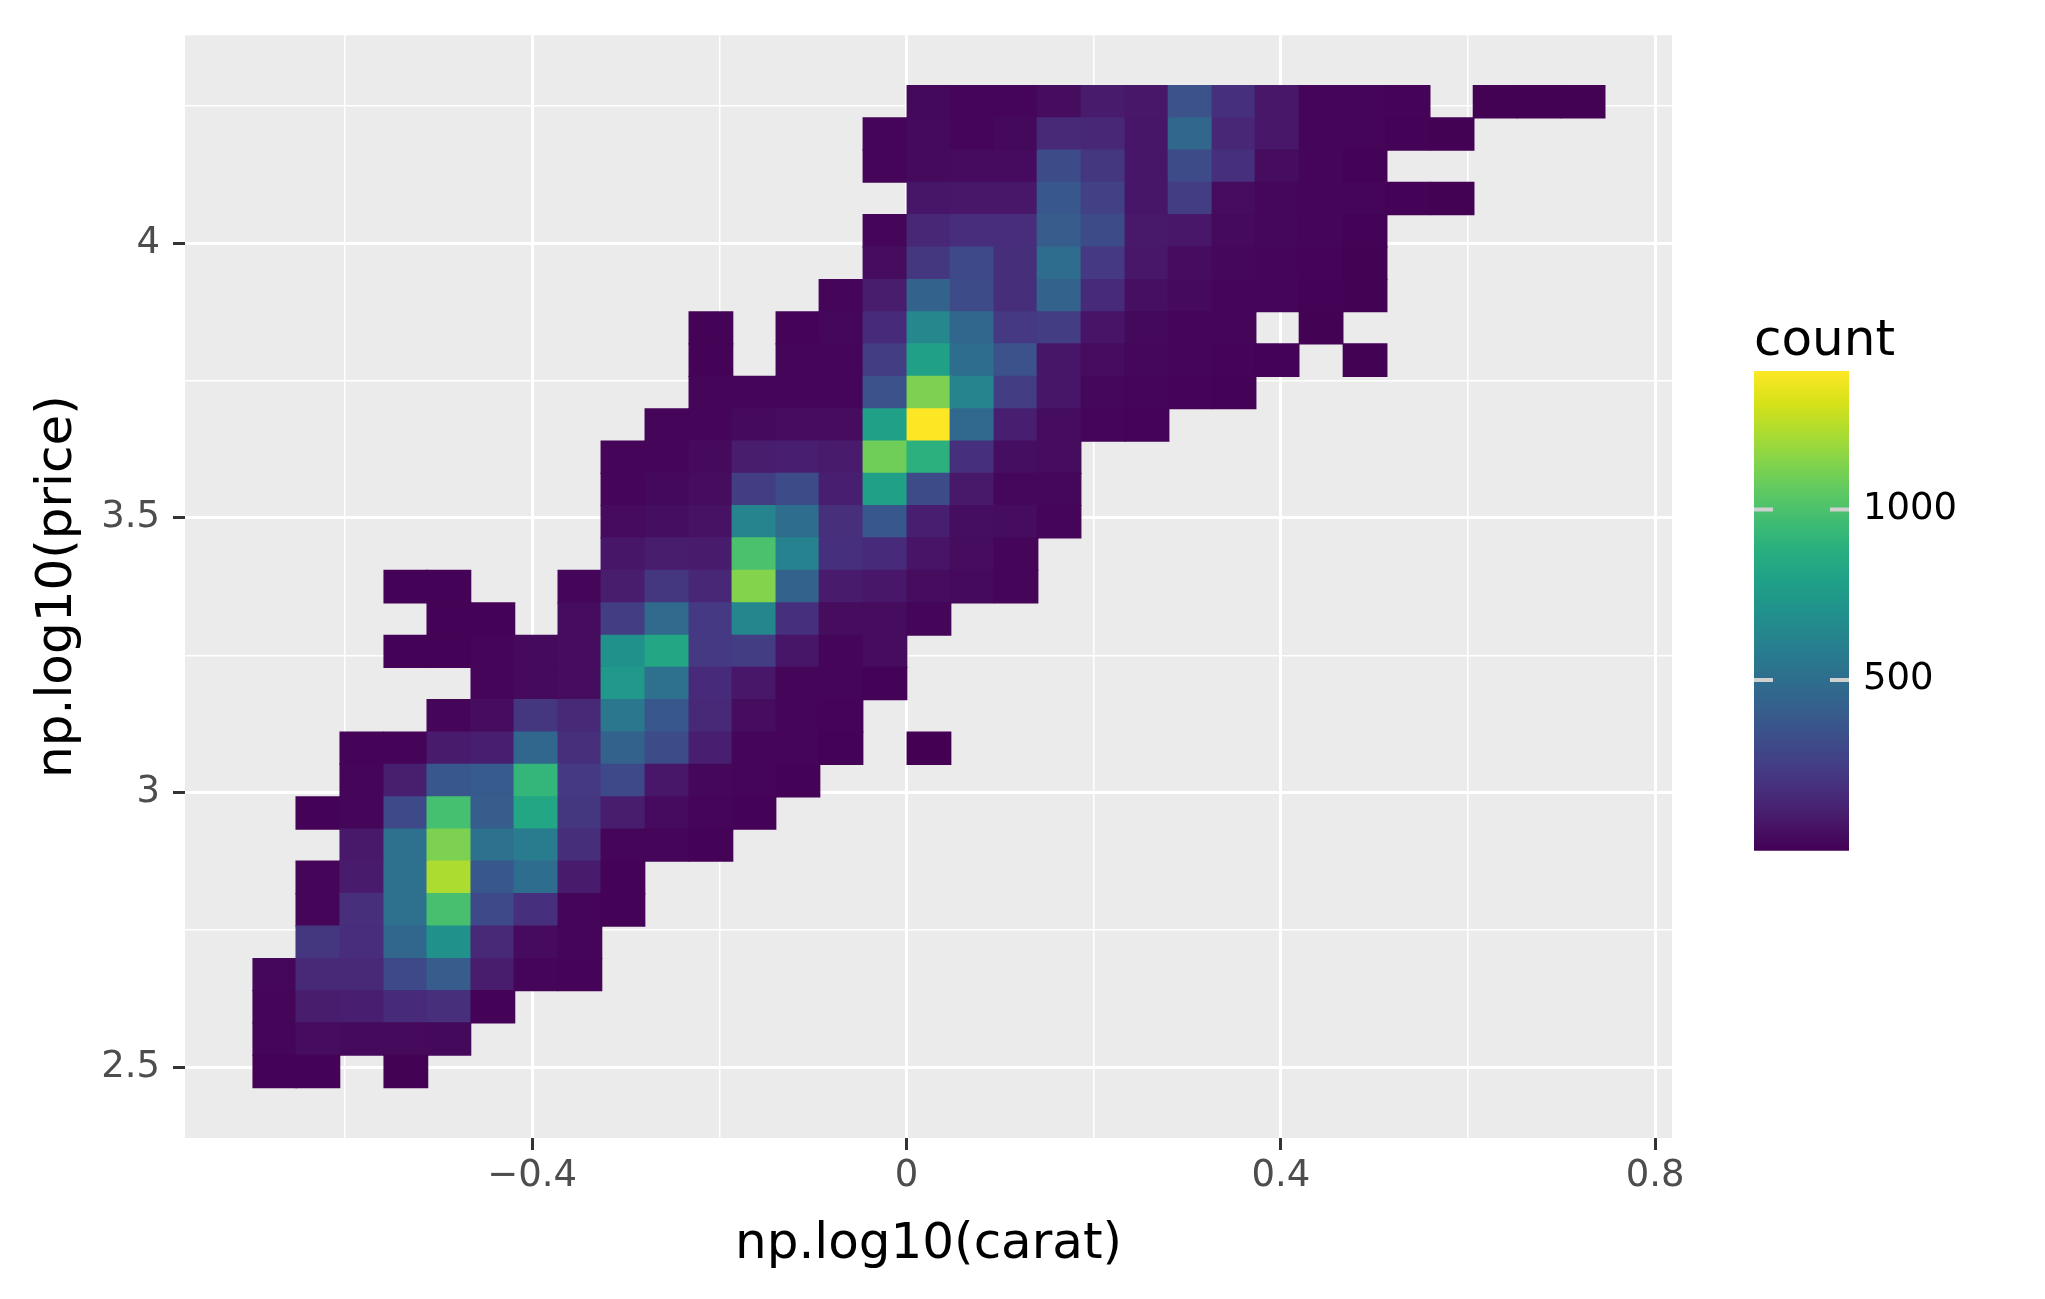  I want to click on y-tick-label: 4, so click(148, 240).